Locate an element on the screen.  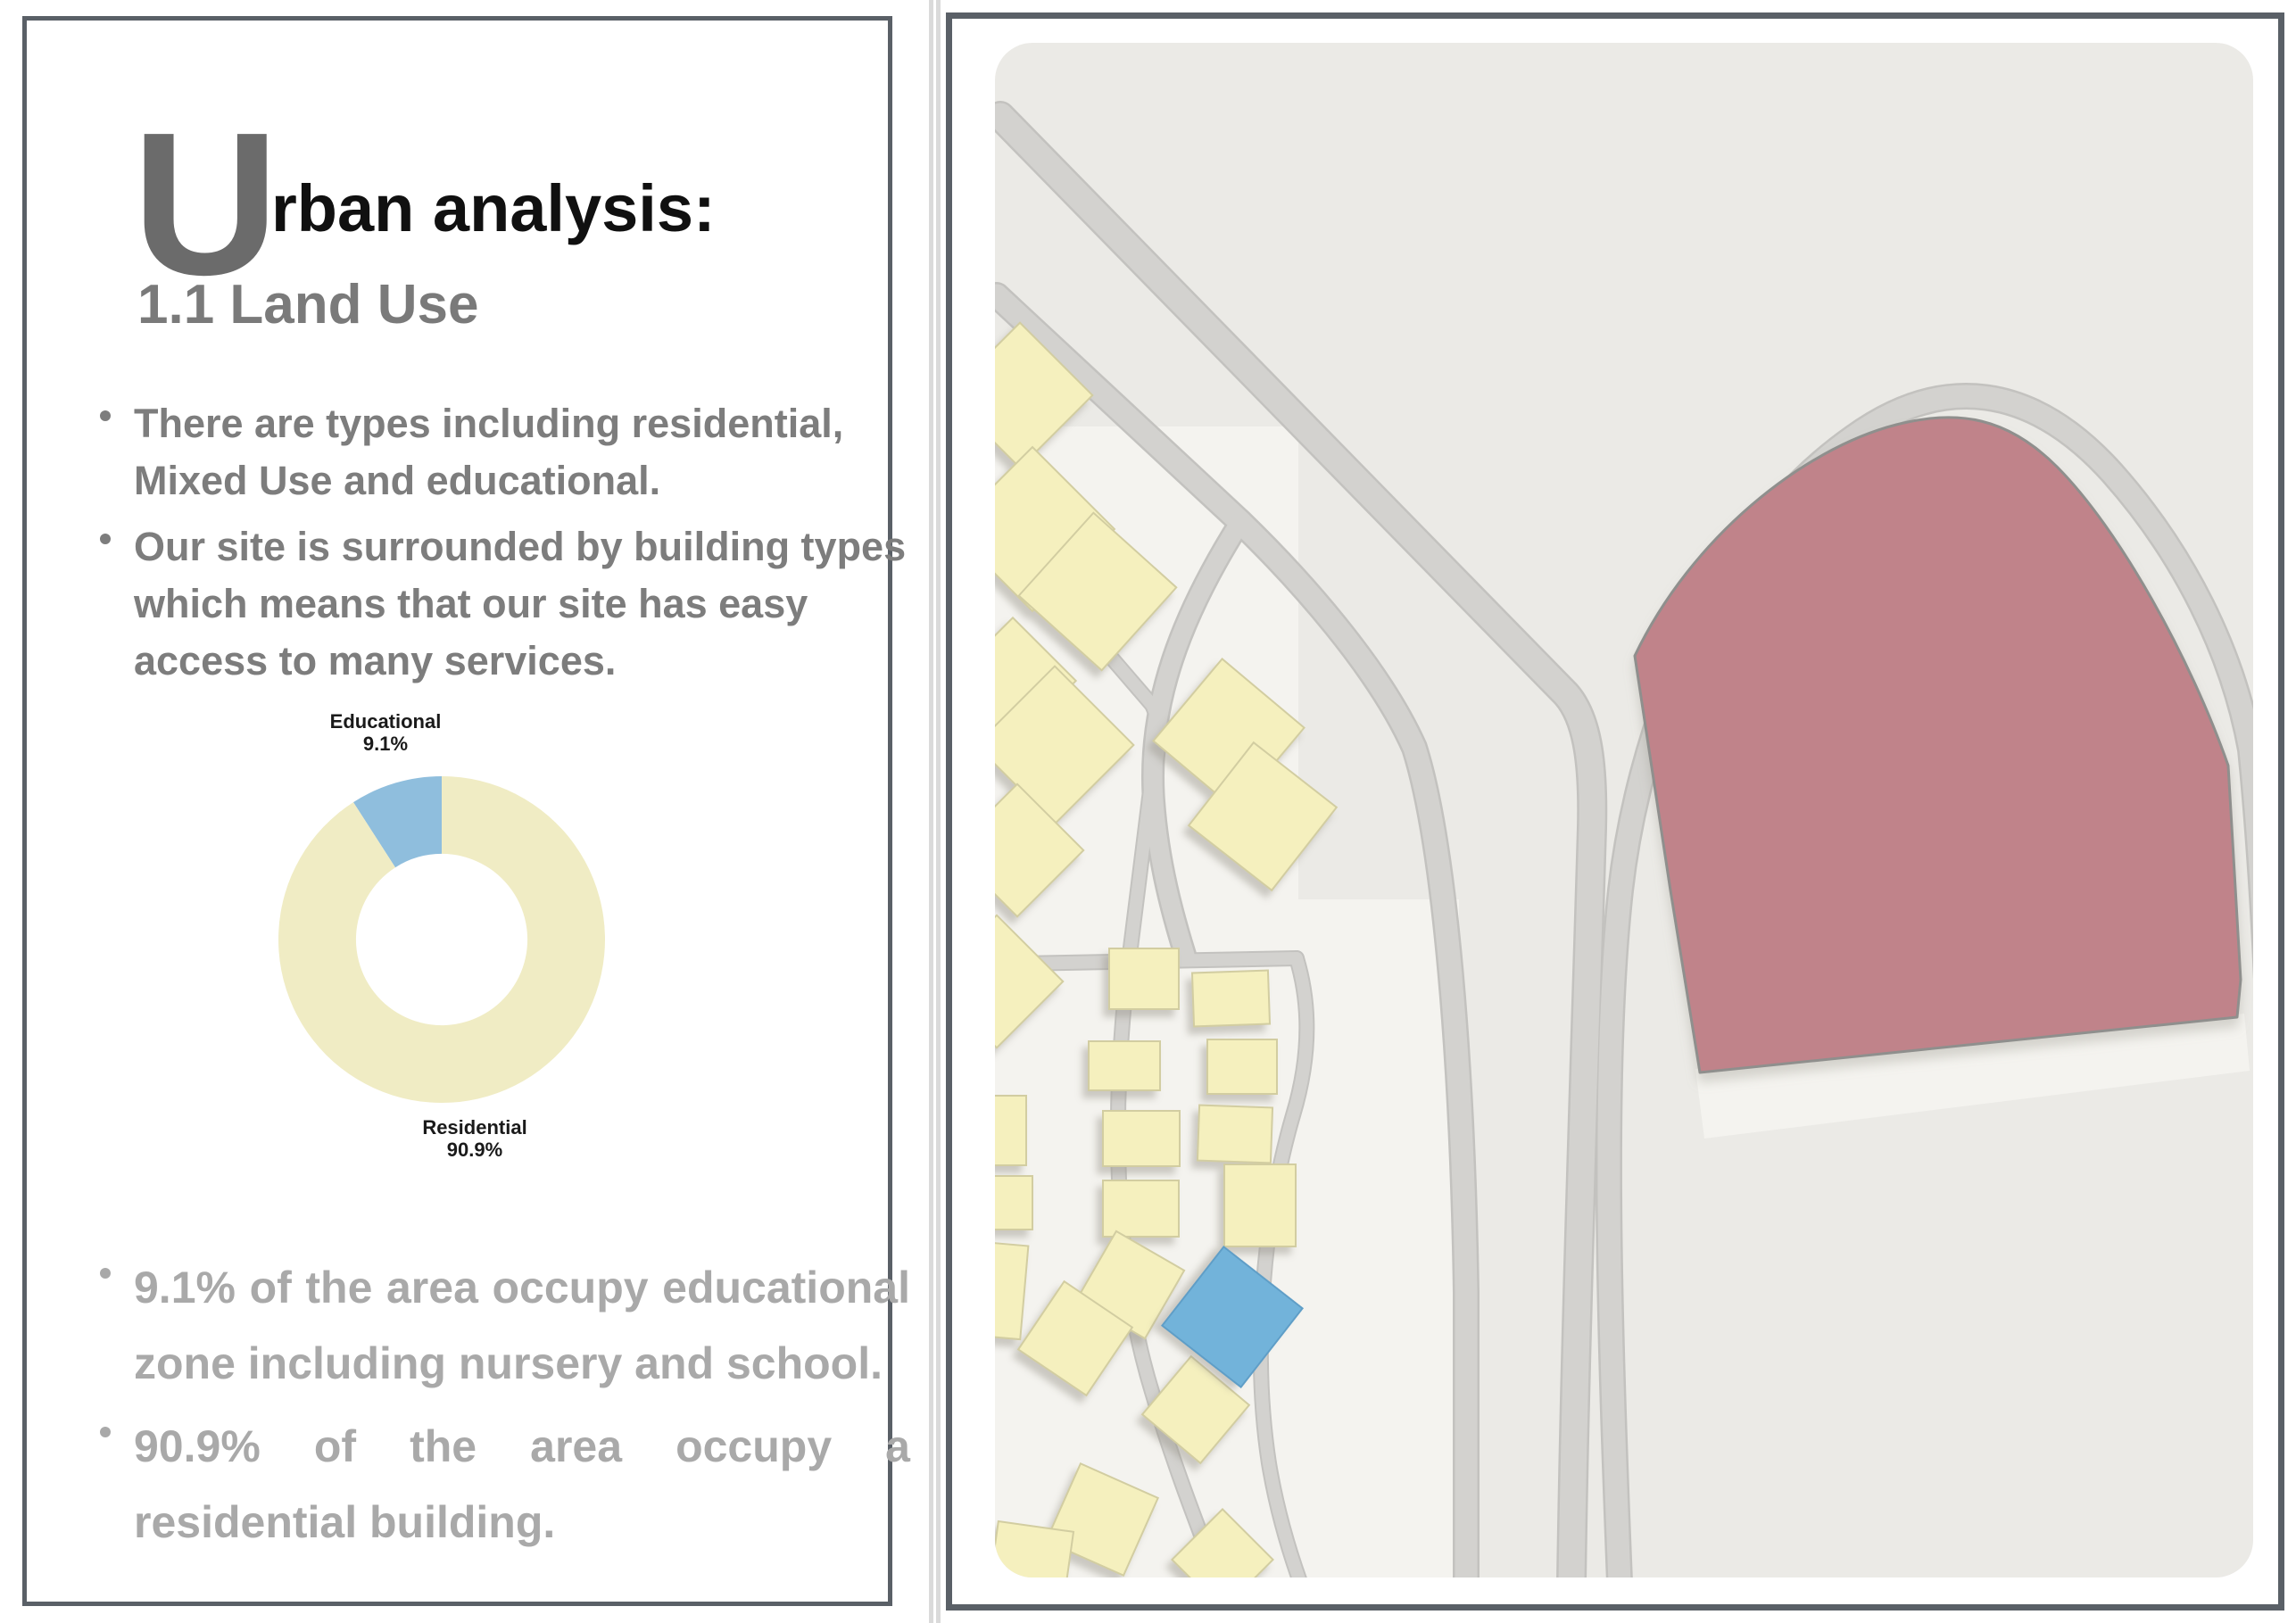
chart-label-educational: Educational 9.1% is located at coordinates (385, 732).